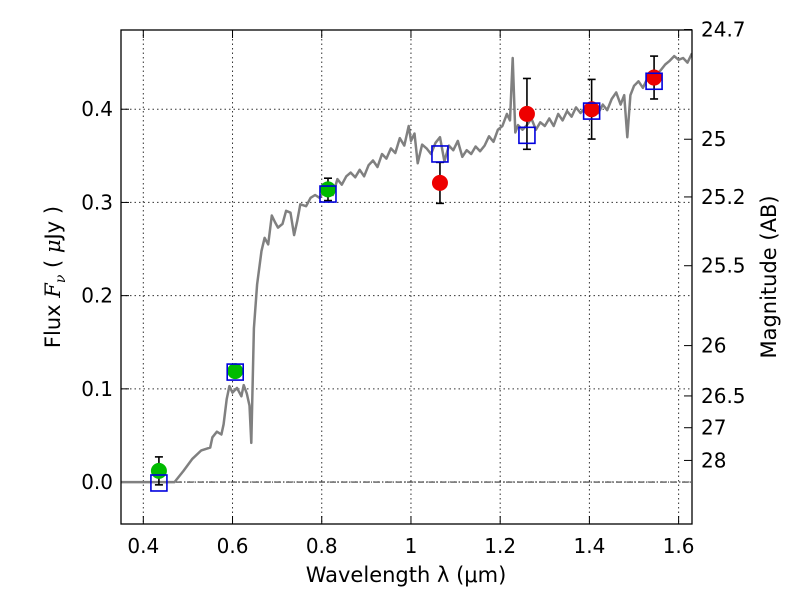 This screenshot has width=800, height=600. Describe the element at coordinates (97, 109) in the screenshot. I see `y-tick-label: 0.4` at that location.